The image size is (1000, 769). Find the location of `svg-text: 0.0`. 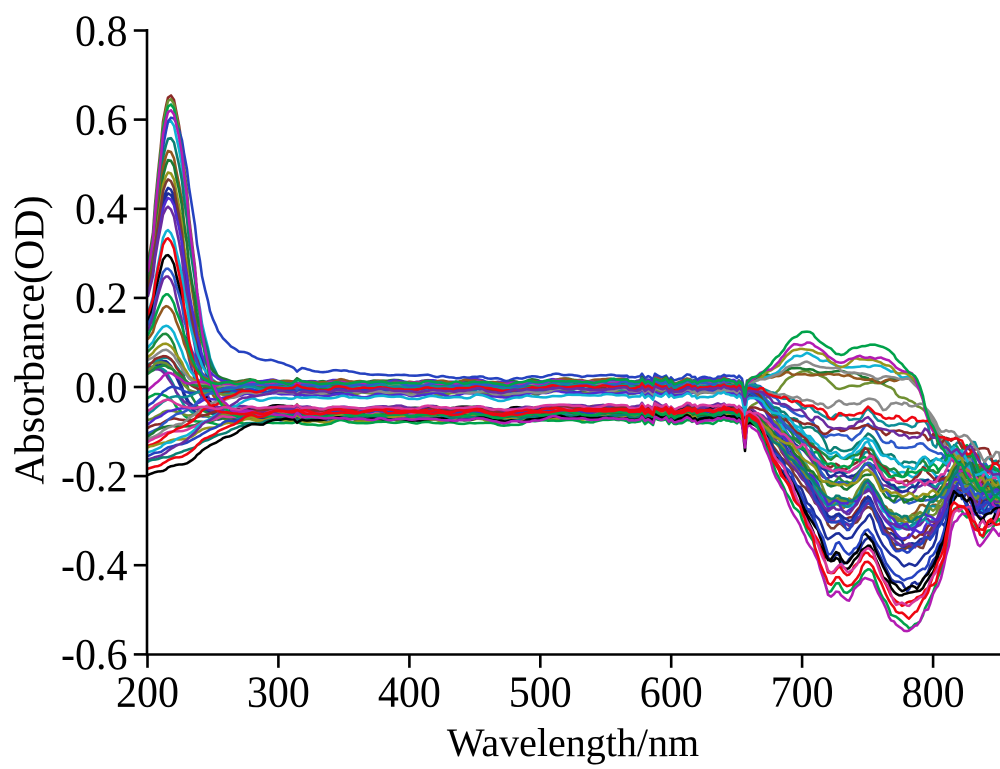

svg-text: 0.0 is located at coordinates (101, 387).